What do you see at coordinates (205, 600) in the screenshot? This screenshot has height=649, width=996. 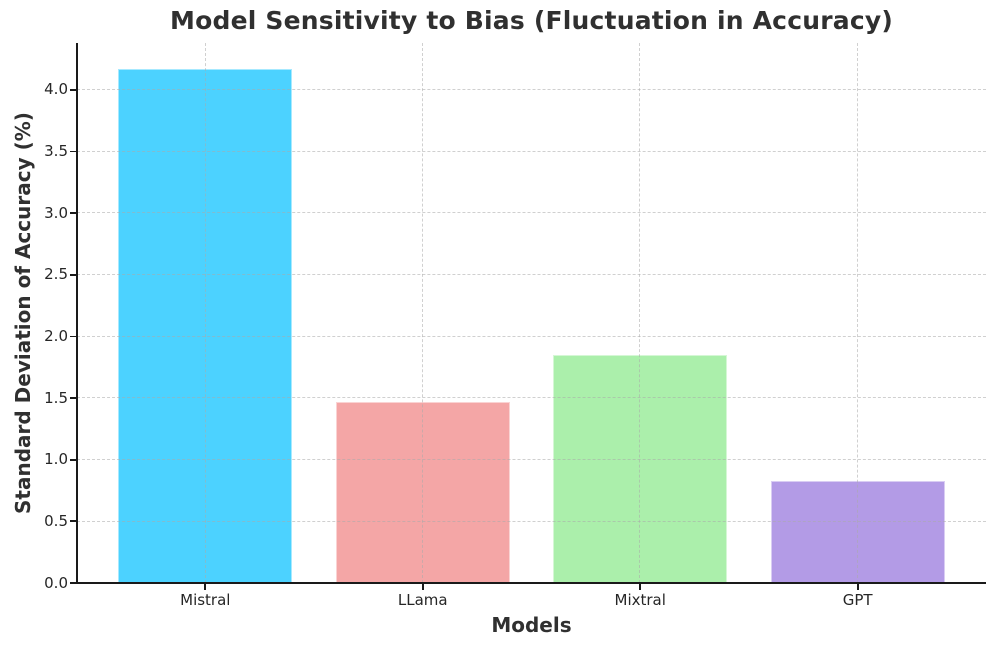 I see `x-tick-label: Mistral` at bounding box center [205, 600].